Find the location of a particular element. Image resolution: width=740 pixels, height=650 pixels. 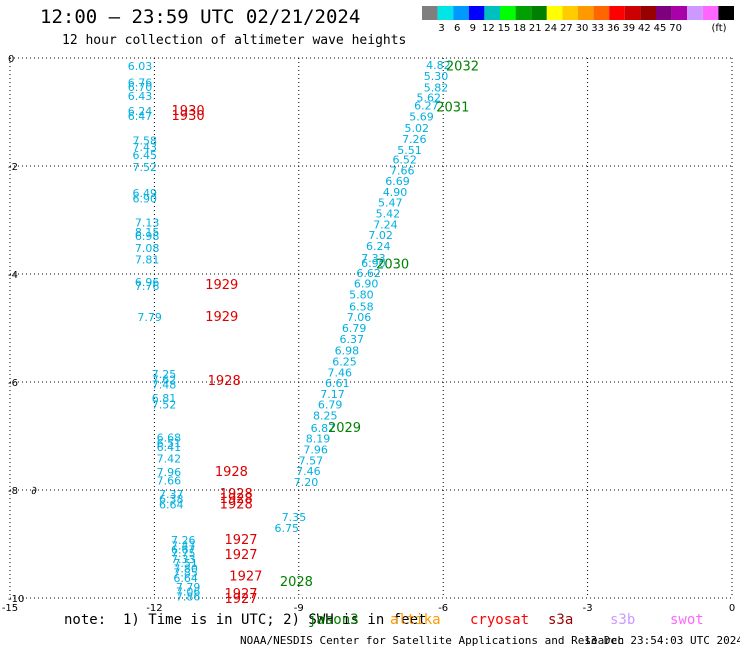

x-tick-label: 0 is located at coordinates (732, 608).